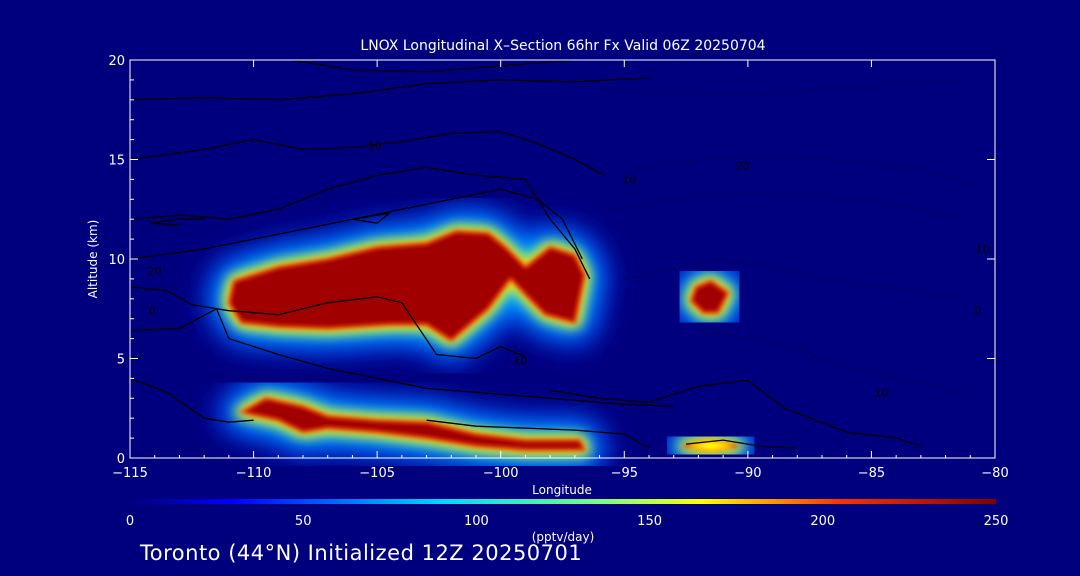 The height and width of the screenshot is (576, 1080). What do you see at coordinates (649, 521) in the screenshot?
I see `colorbar-tick-label: 150` at bounding box center [649, 521].